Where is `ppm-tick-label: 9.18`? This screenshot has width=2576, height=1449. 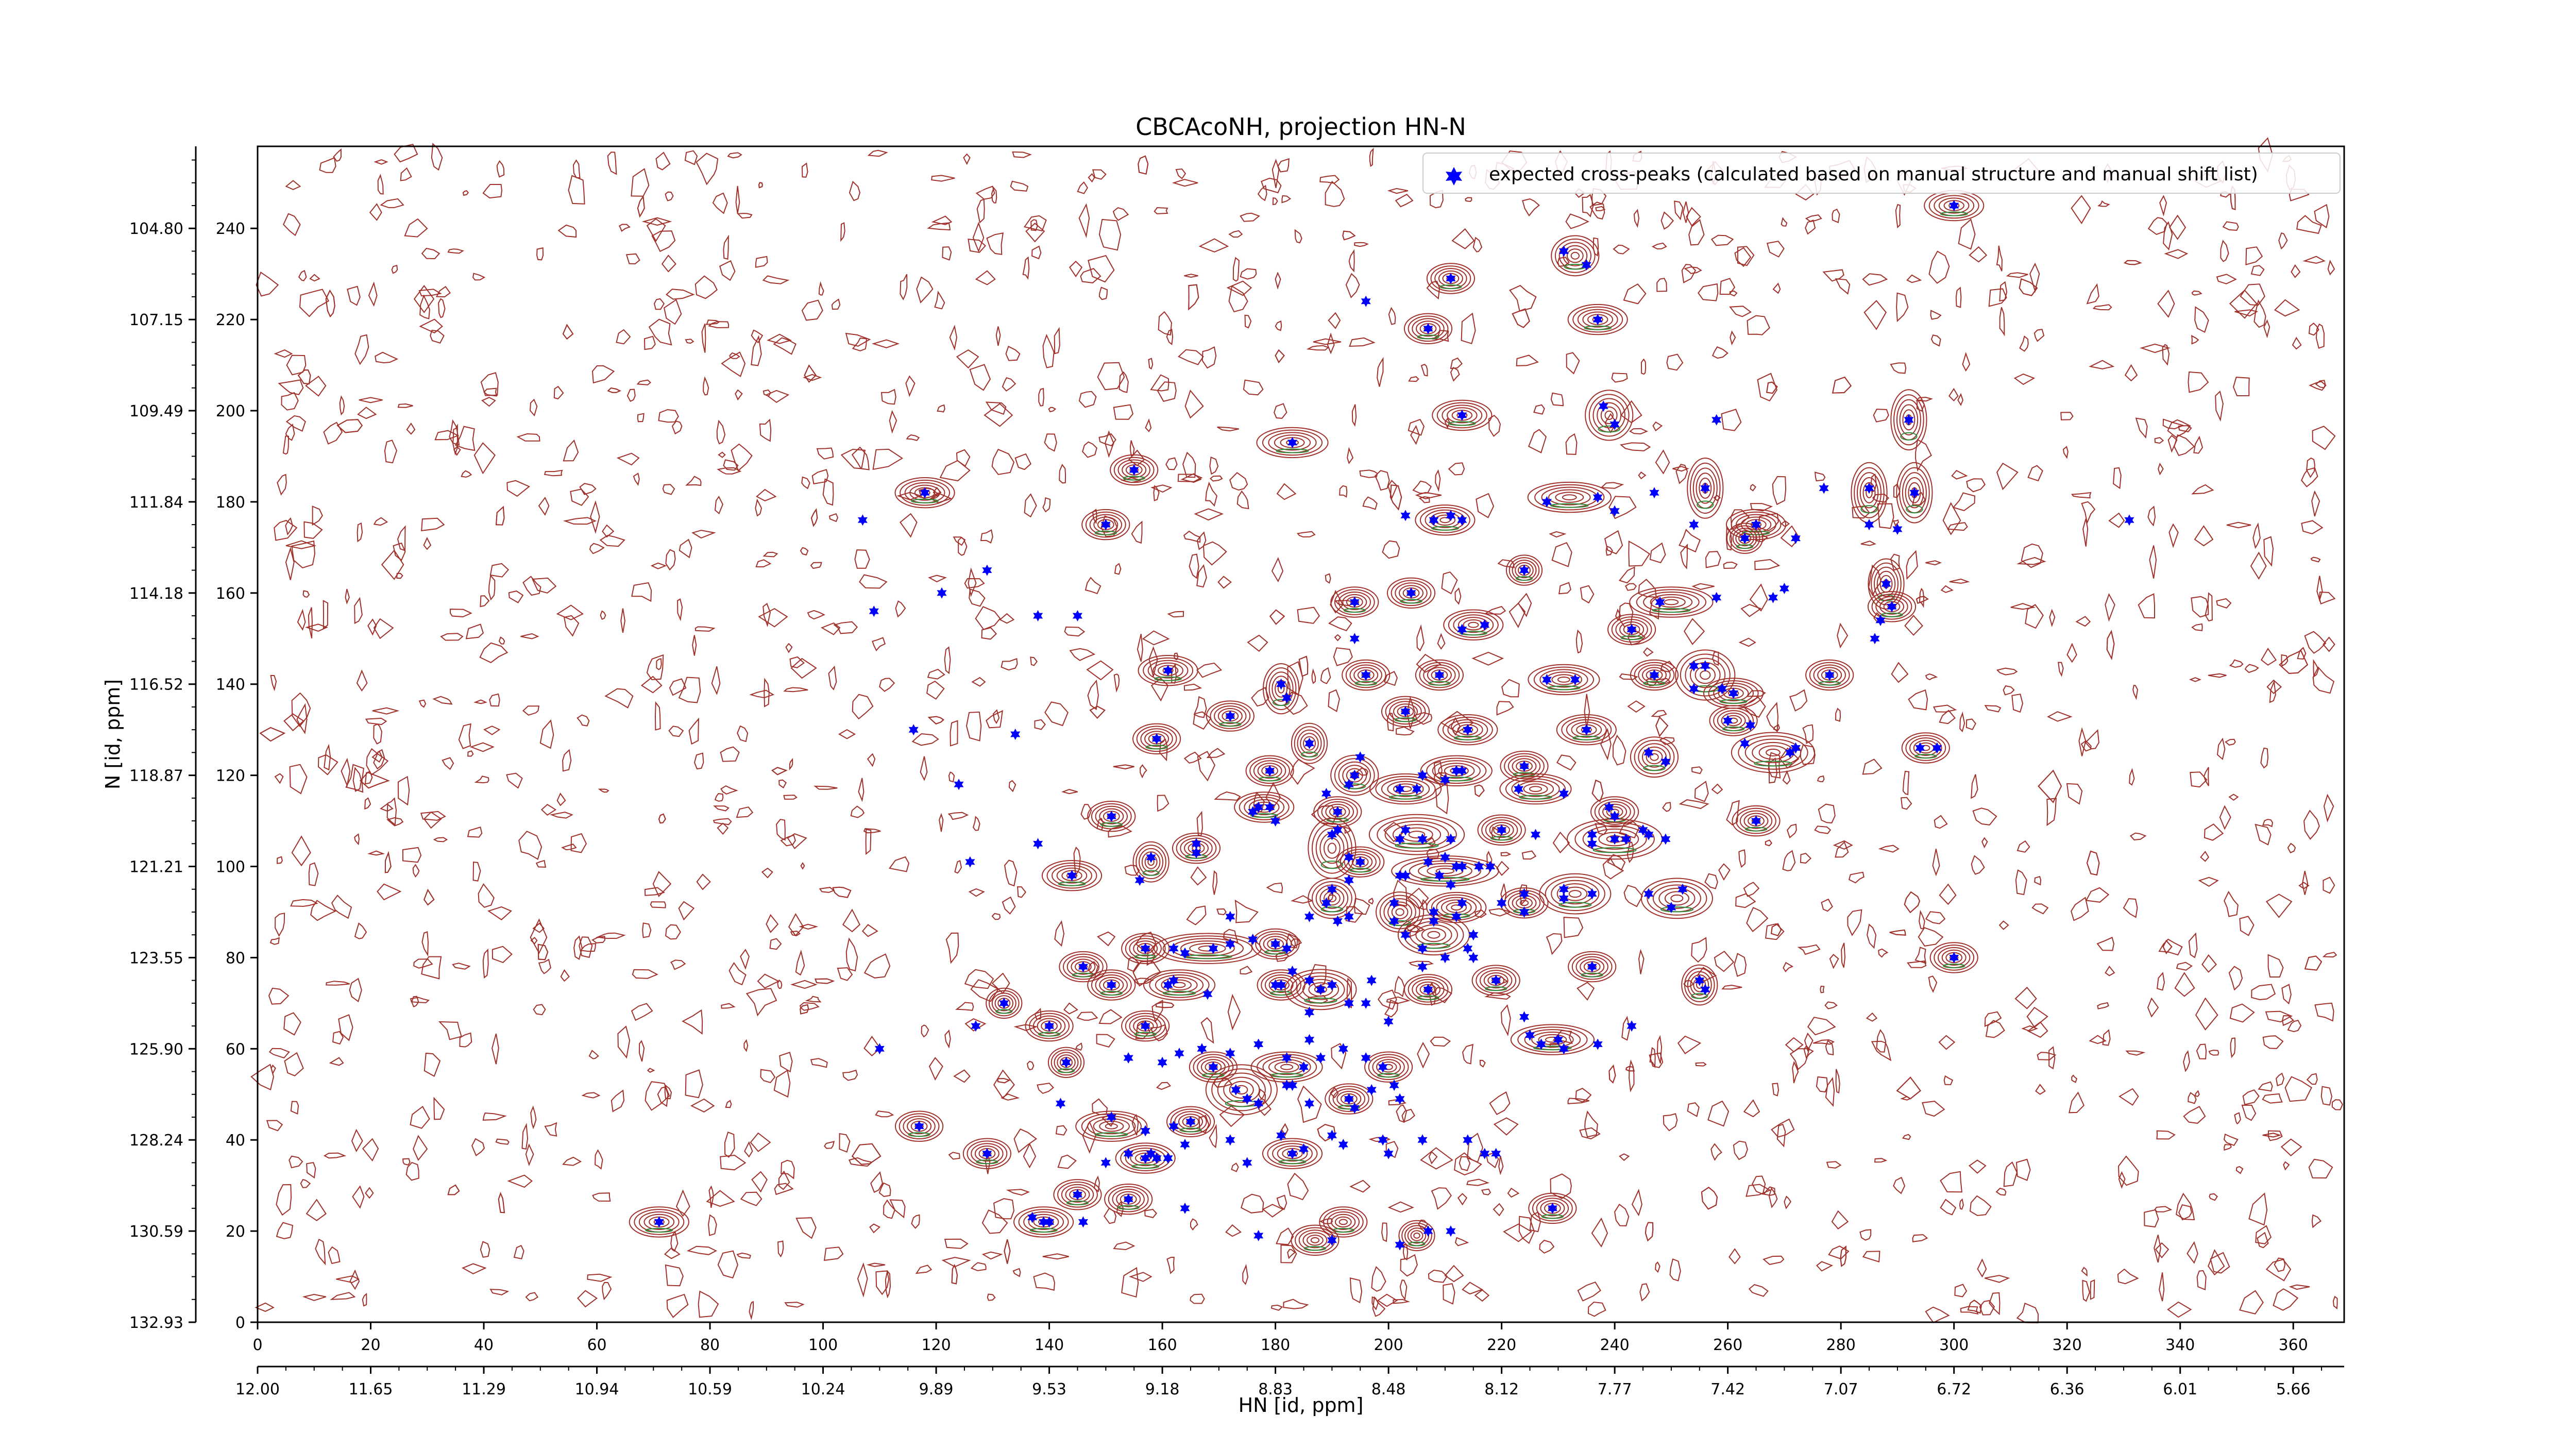
ppm-tick-label: 9.18 is located at coordinates (1162, 1389).